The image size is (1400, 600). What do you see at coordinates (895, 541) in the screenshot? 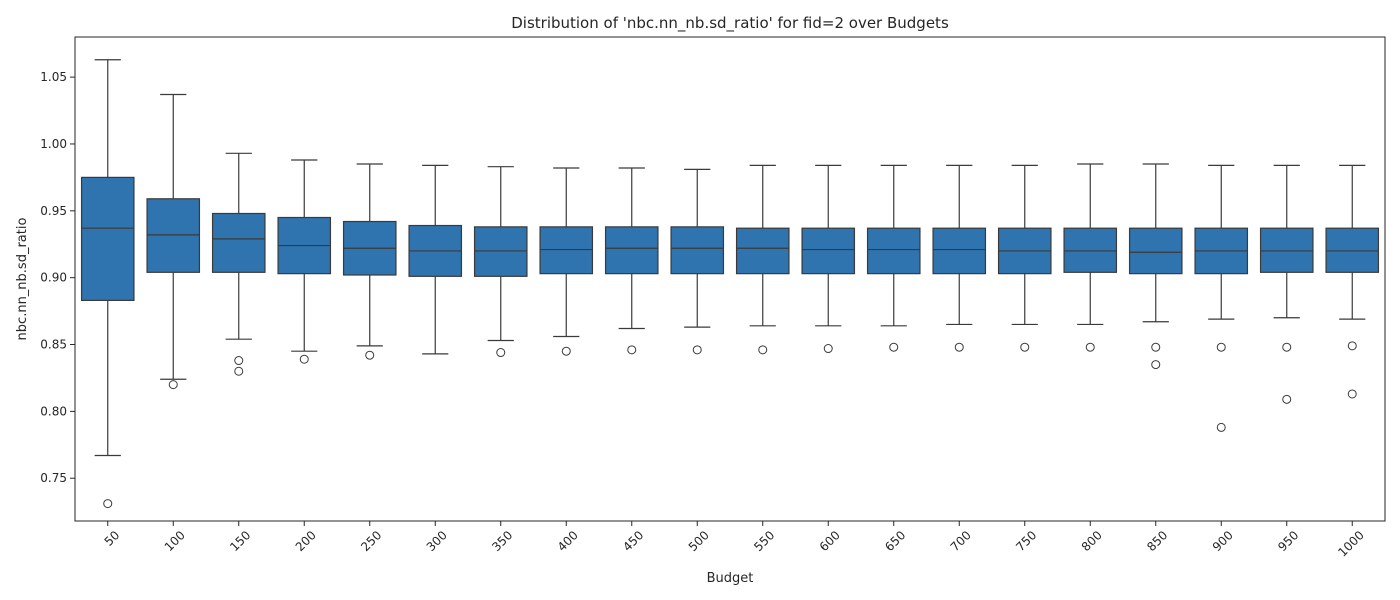
I see `x-tick-label: 650` at bounding box center [895, 541].